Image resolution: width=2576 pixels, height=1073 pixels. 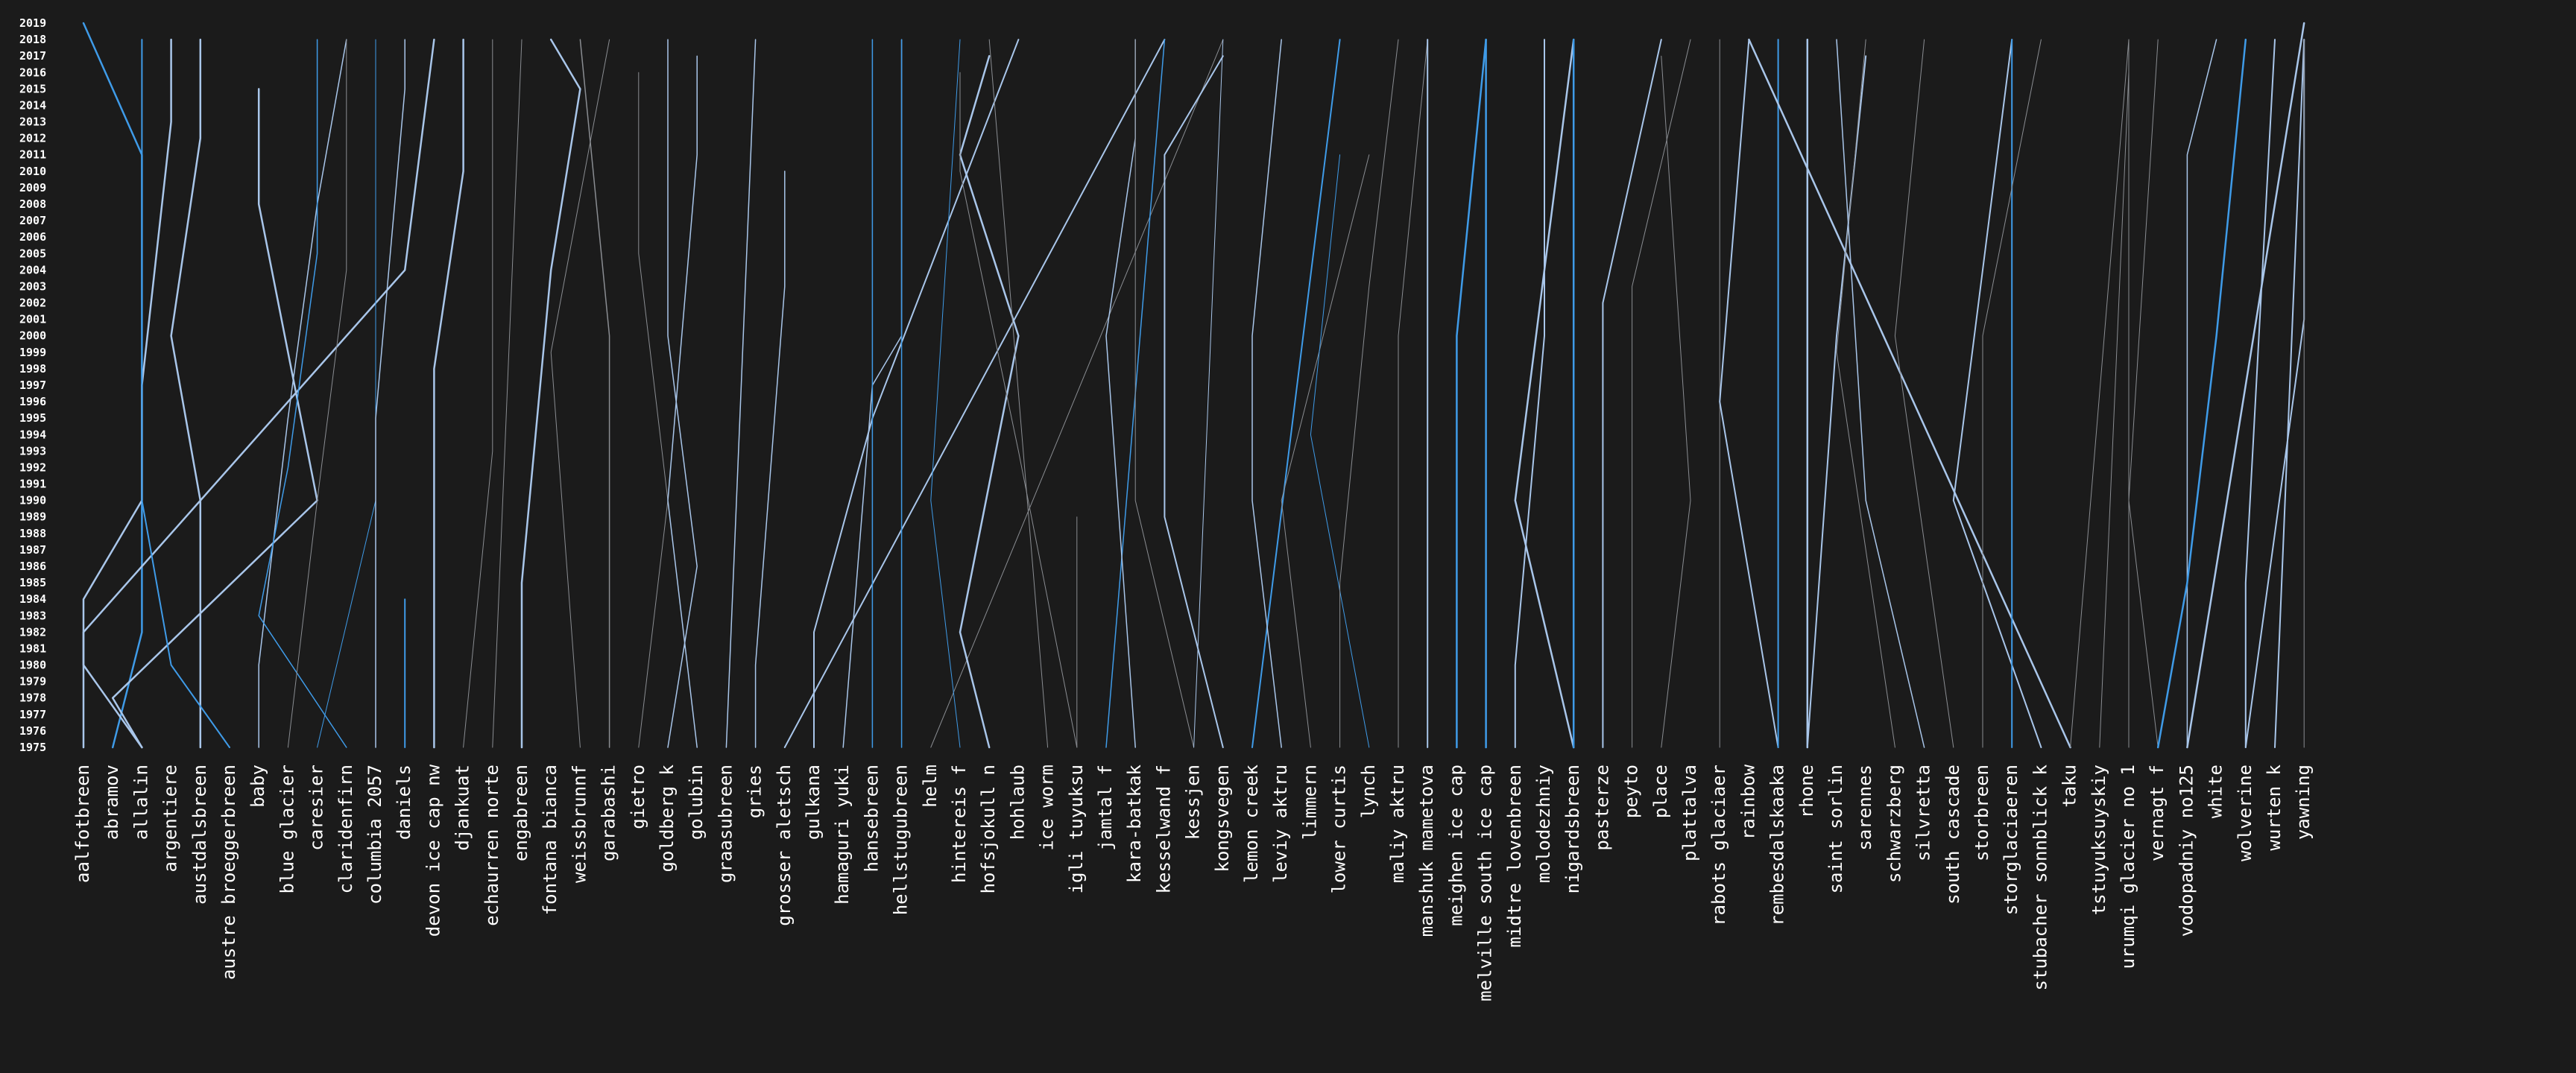 I want to click on series-line-taku, so click(x=2143, y=393).